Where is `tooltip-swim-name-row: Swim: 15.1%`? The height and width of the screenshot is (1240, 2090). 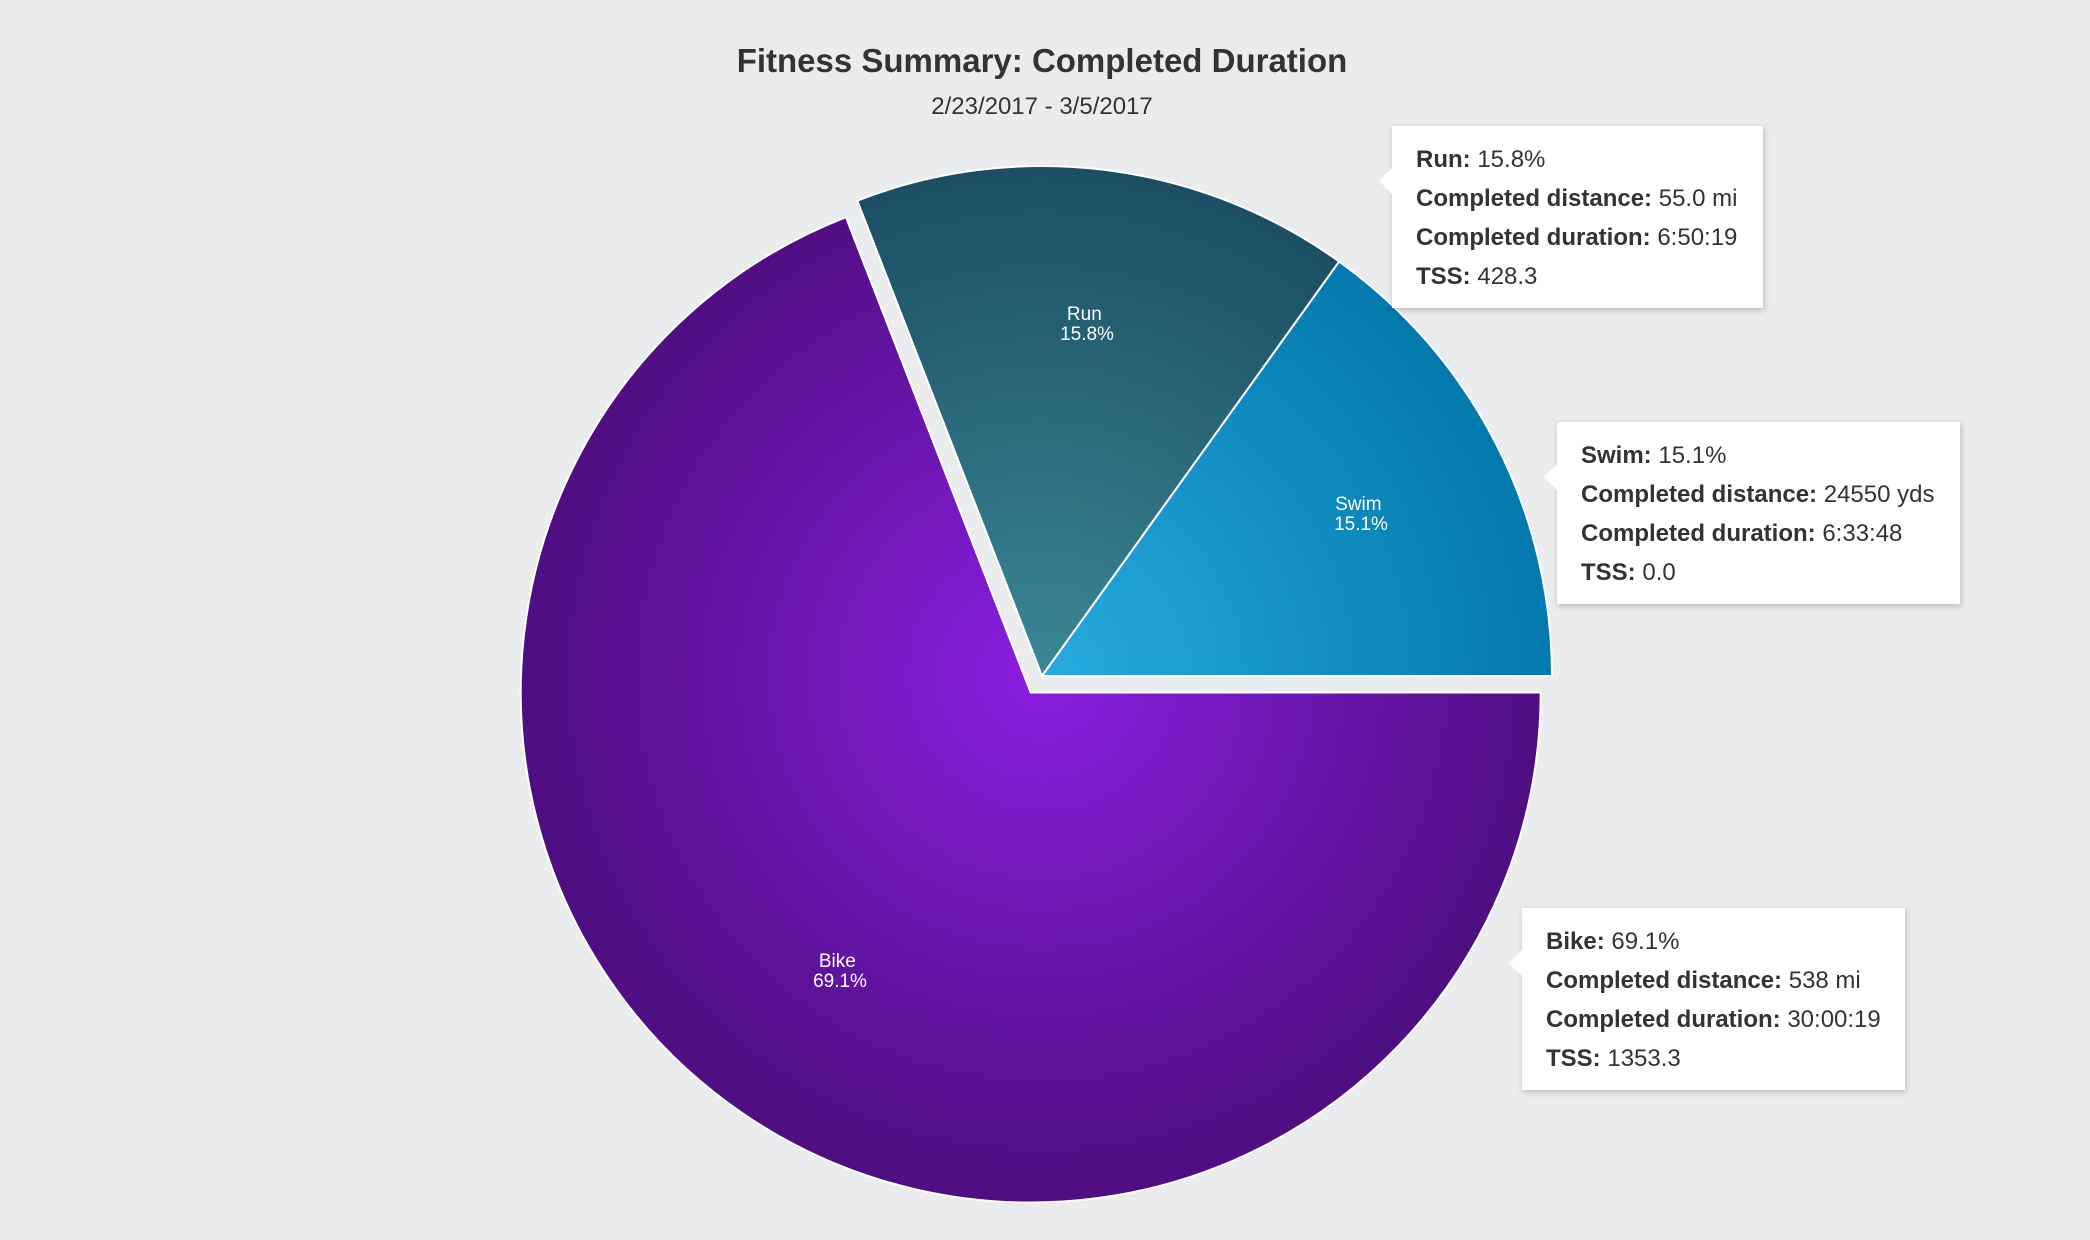 tooltip-swim-name-row: Swim: 15.1% is located at coordinates (1758, 455).